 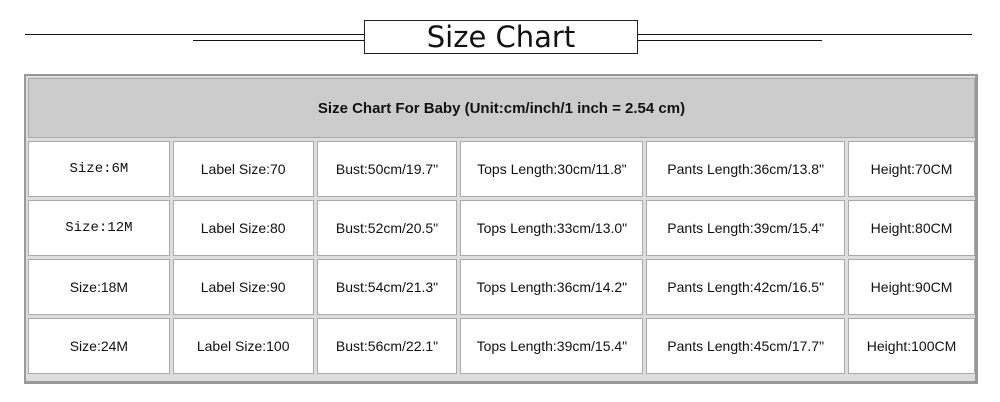 I want to click on pants-length-cell: Pants Length:36cm/13.8", so click(x=746, y=169).